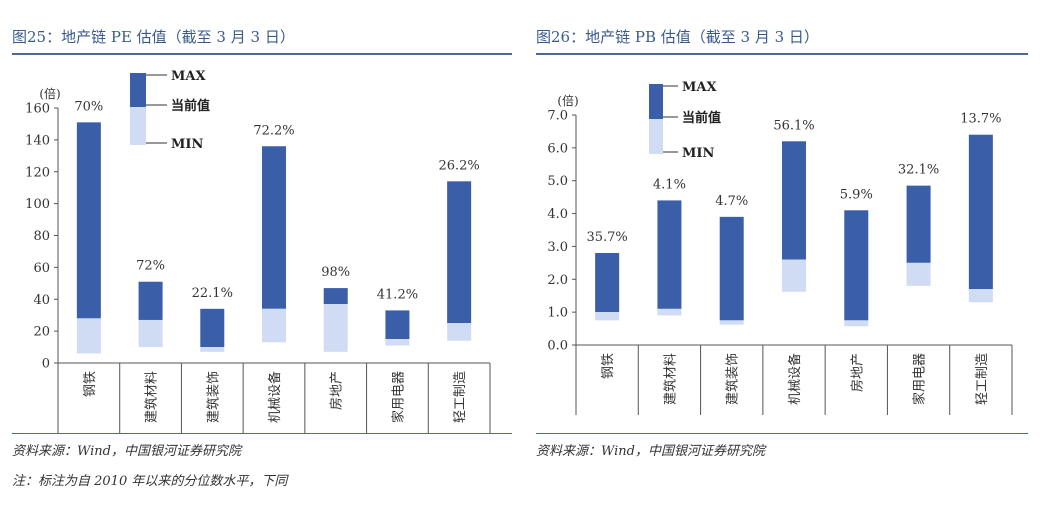 The image size is (1040, 505). What do you see at coordinates (37, 140) in the screenshot?
I see `y-tick-label: 140` at bounding box center [37, 140].